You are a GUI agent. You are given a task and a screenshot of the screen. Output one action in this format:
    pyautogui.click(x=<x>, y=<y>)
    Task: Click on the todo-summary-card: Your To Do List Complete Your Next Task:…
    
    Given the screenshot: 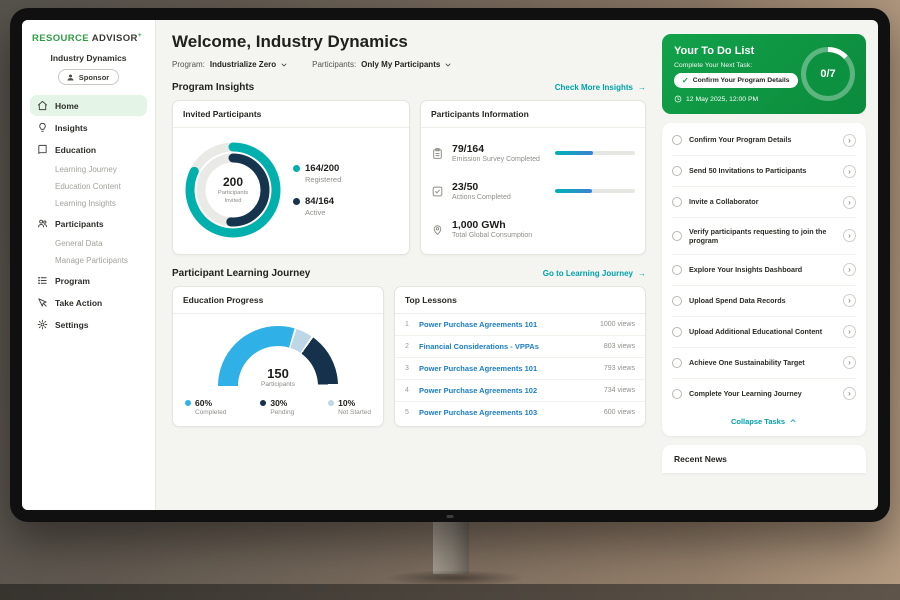 What is the action you would take?
    pyautogui.click(x=764, y=74)
    